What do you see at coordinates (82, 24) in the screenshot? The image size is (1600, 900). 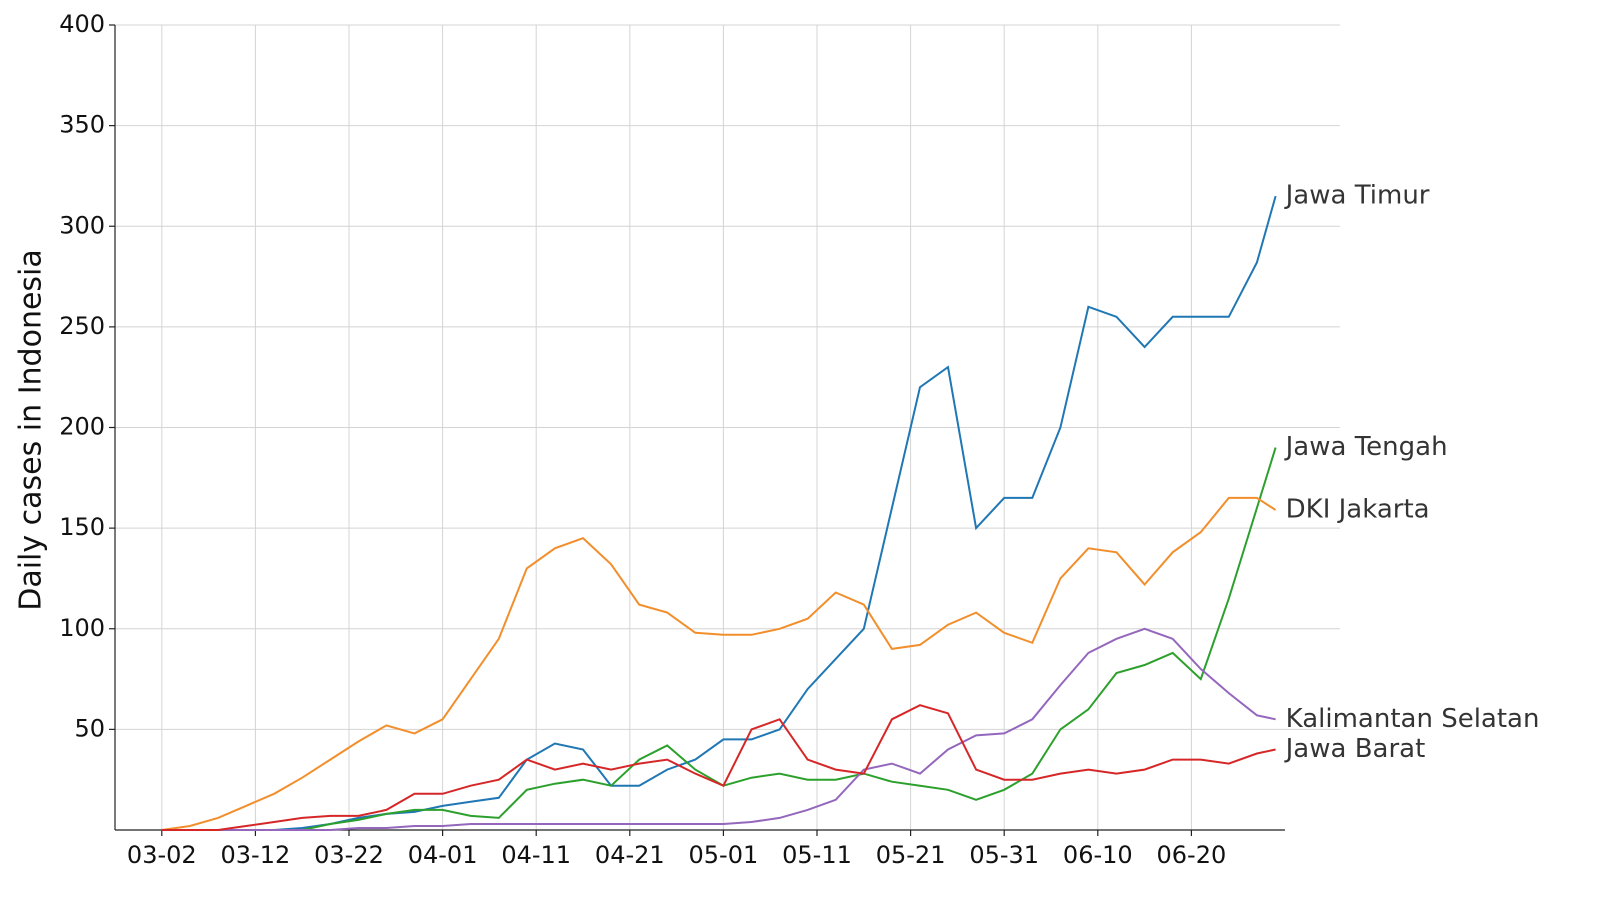 I see `y-tick-label: 400` at bounding box center [82, 24].